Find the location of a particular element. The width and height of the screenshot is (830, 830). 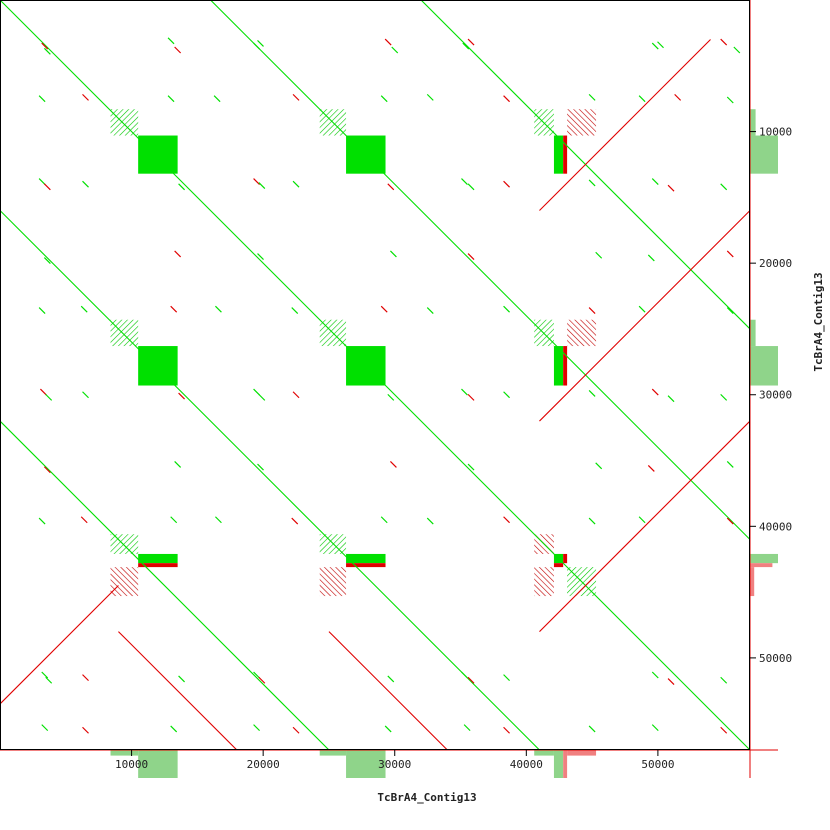

x-tick-label-0: 10000 is located at coordinates (131, 764).